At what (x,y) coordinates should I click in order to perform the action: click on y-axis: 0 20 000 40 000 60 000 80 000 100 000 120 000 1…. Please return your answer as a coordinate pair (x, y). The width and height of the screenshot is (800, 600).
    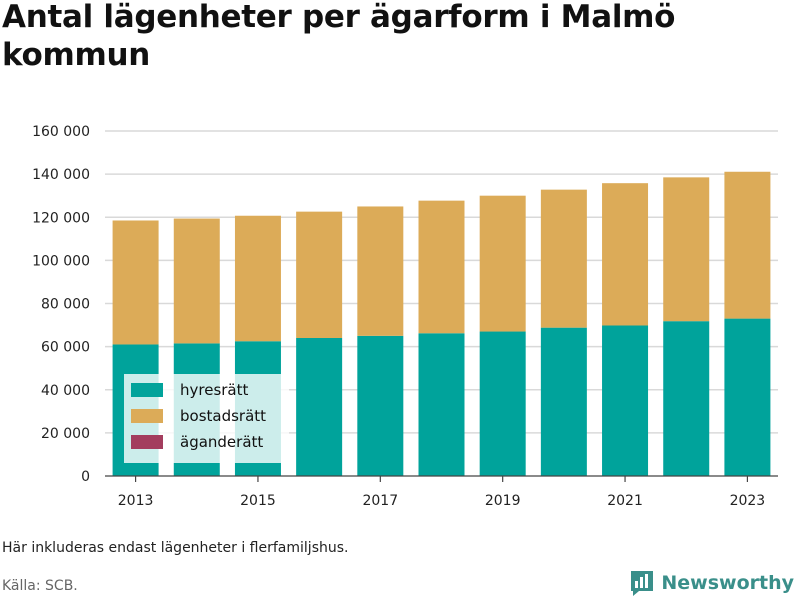
    Looking at the image, I should click on (61, 304).